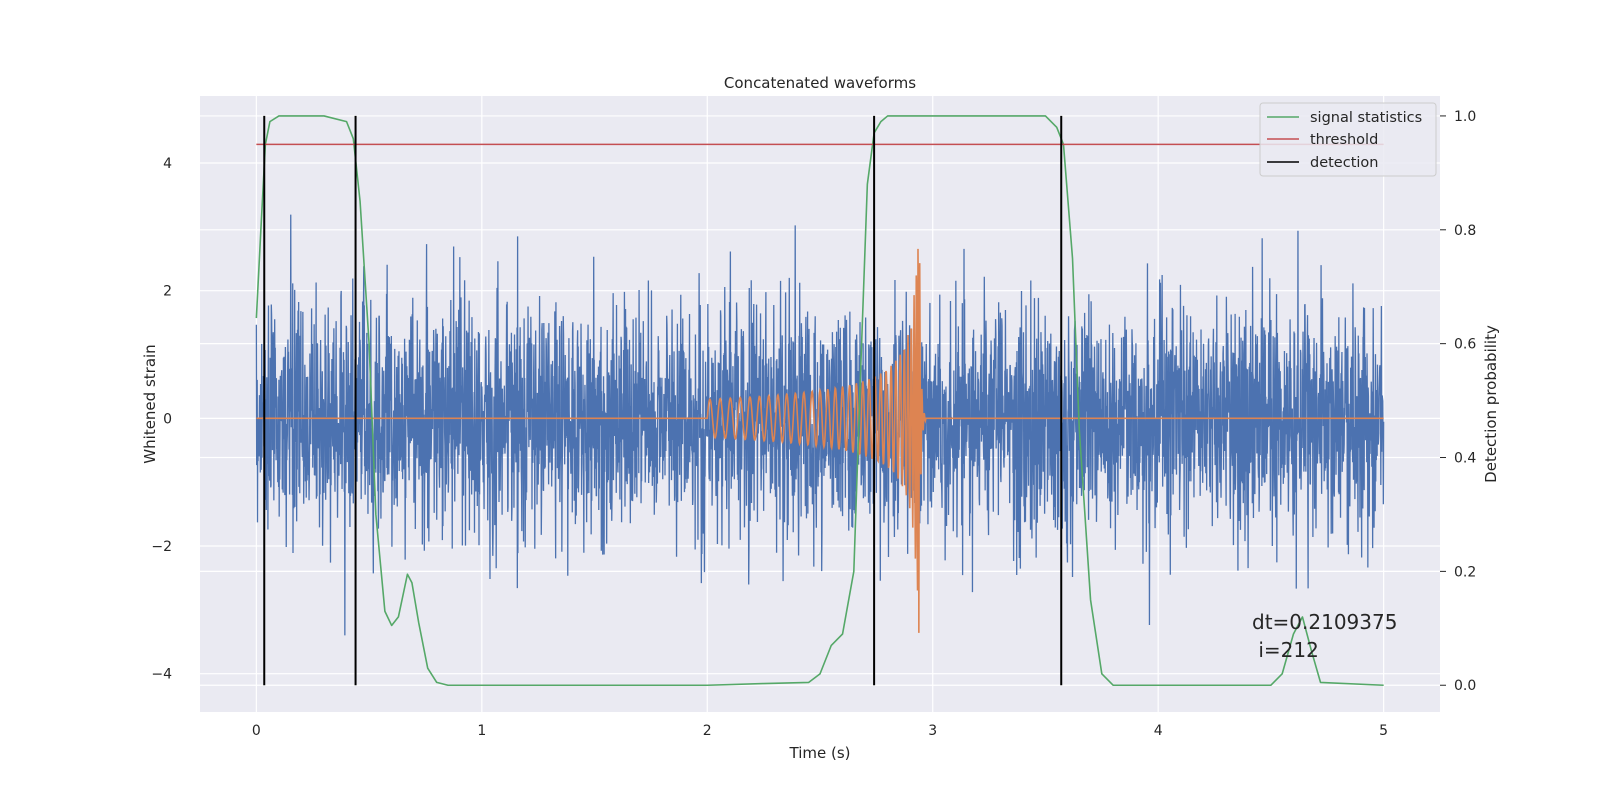 The height and width of the screenshot is (804, 1600). I want to click on y2-tick-label: 0.6, so click(1465, 345).